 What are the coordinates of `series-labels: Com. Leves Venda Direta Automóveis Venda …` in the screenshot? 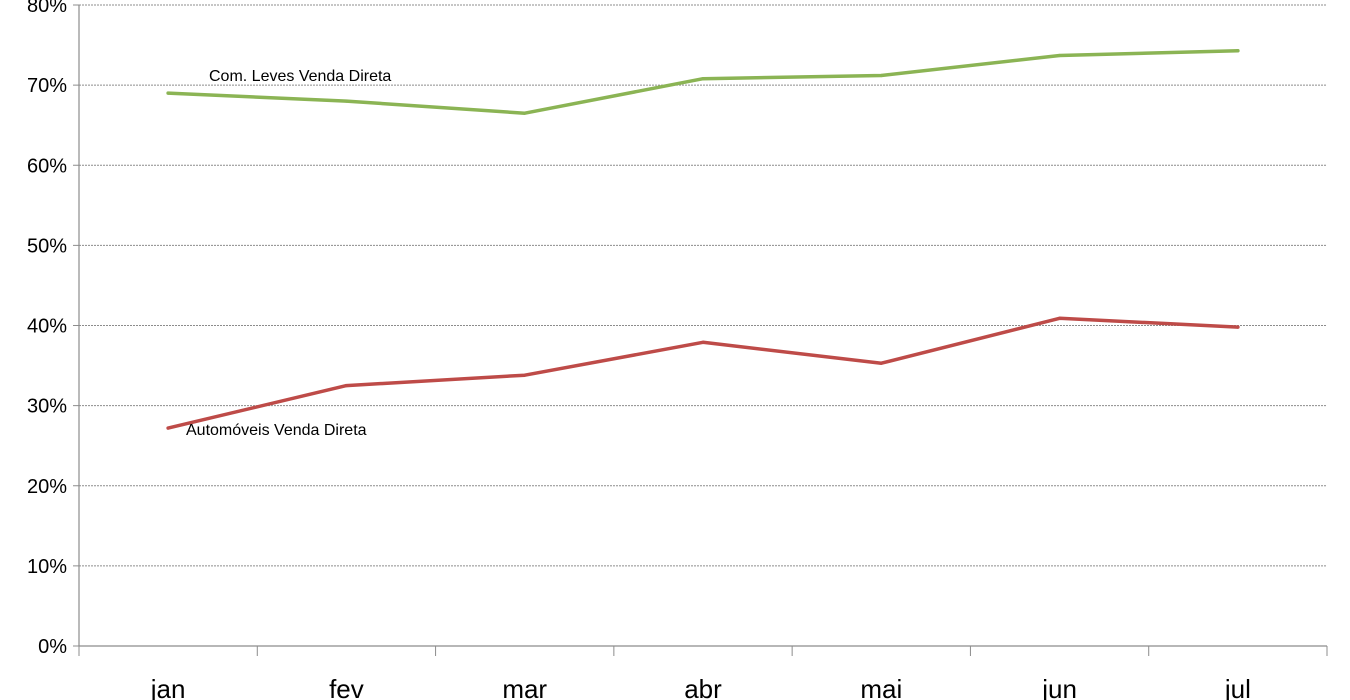 It's located at (288, 253).